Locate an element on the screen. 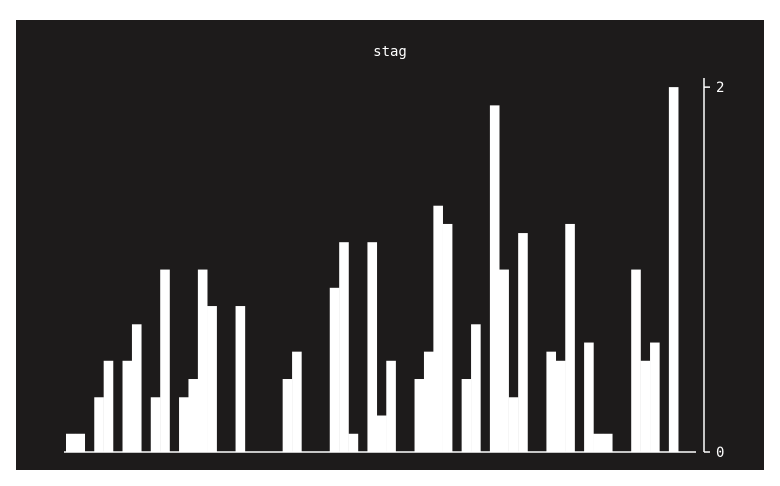 The width and height of the screenshot is (780, 486). y-ticks-group: 02 is located at coordinates (714, 270).